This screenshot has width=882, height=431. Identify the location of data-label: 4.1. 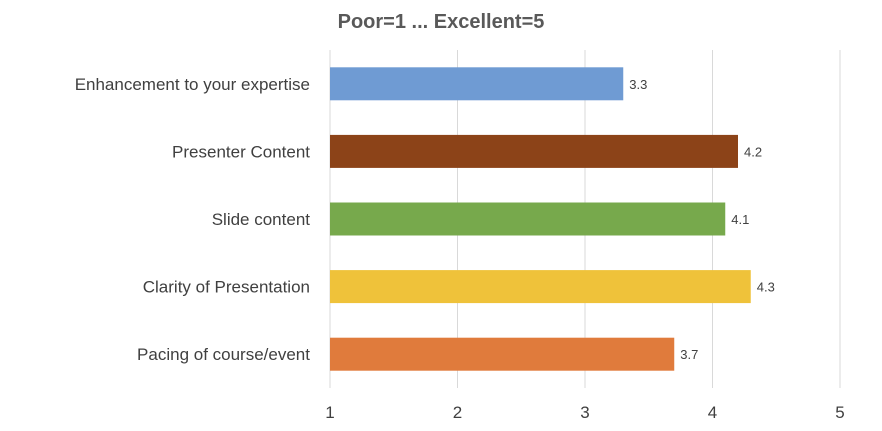
(740, 219).